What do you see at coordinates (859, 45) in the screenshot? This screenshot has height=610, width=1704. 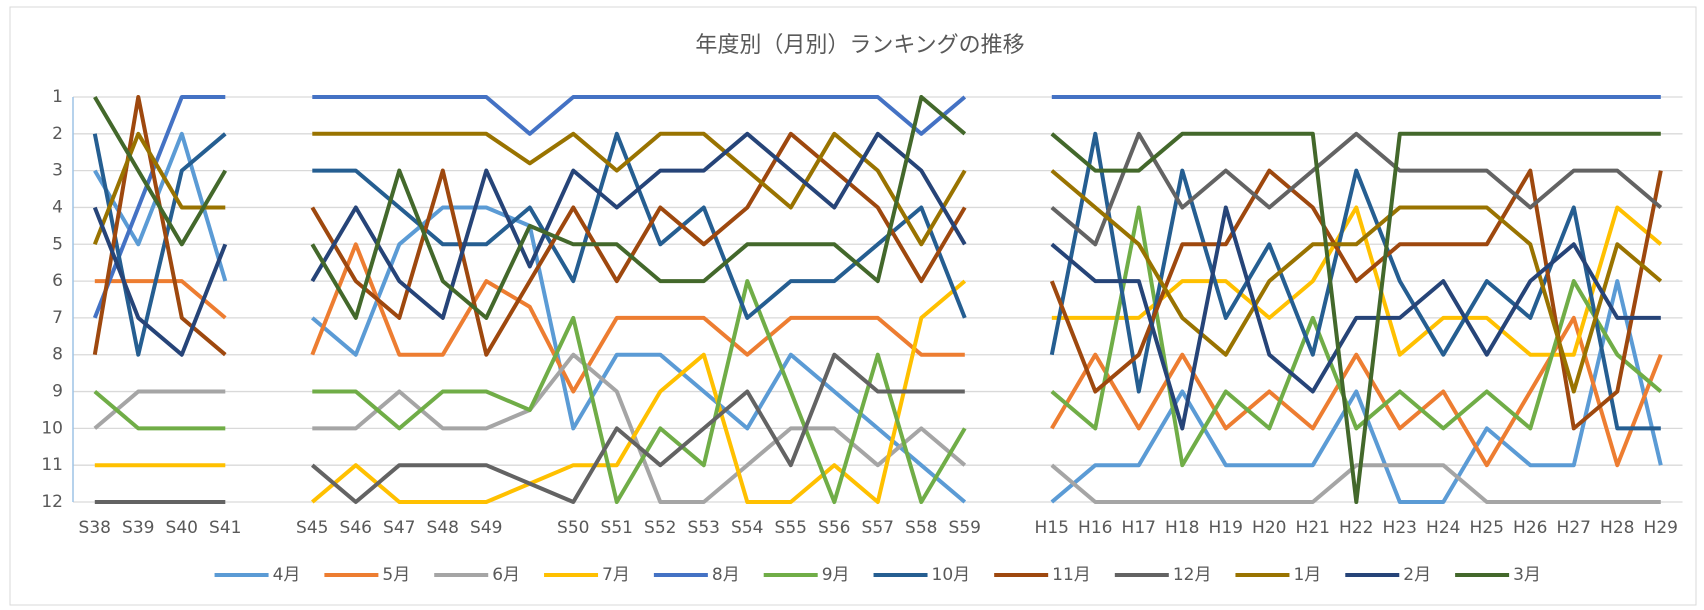 I see `chart-title: 年度別（月別）ランキングの推移` at bounding box center [859, 45].